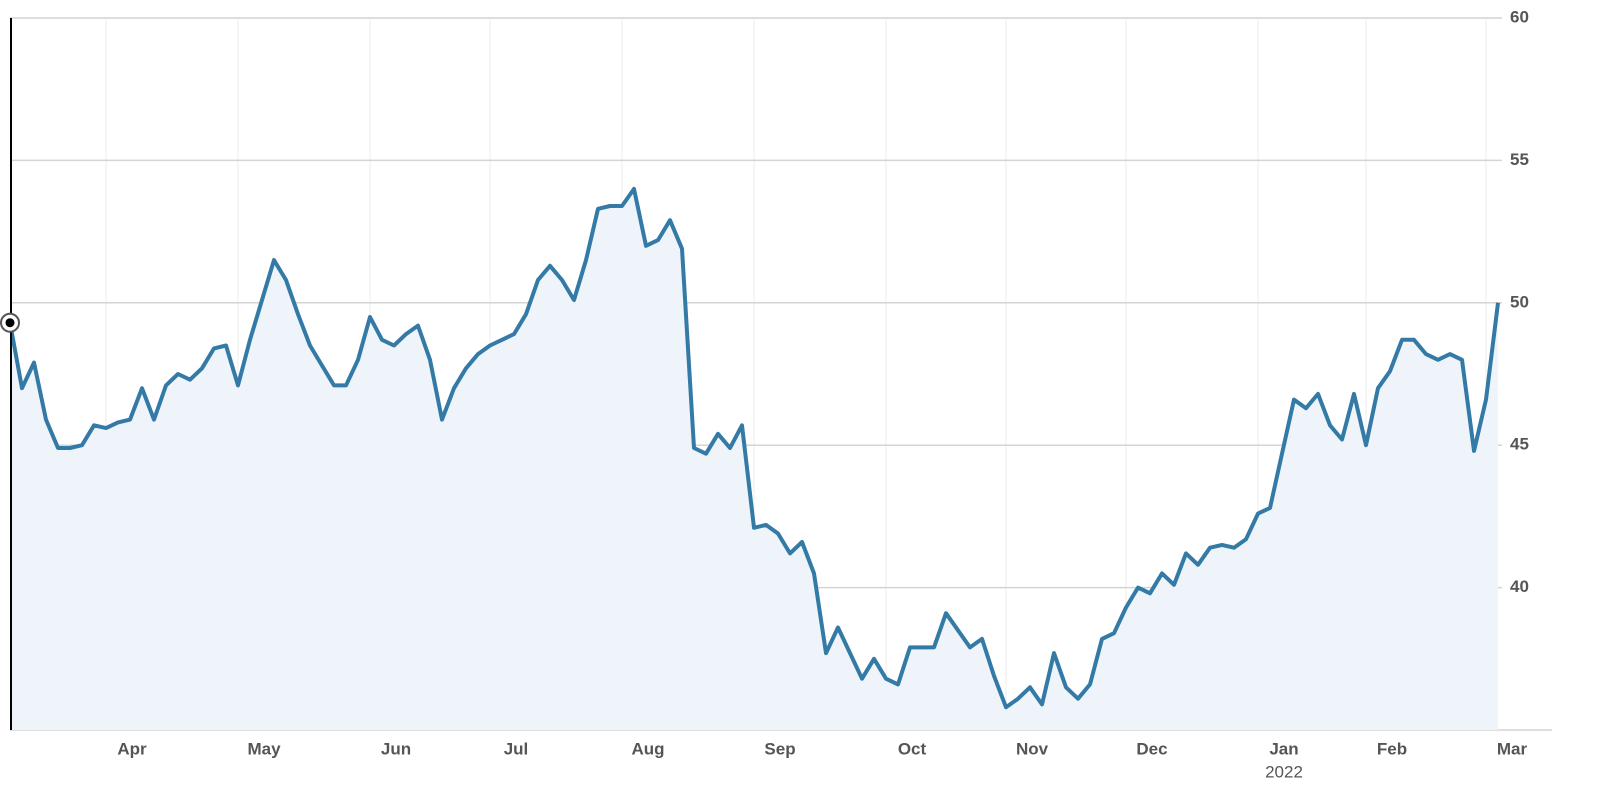 This screenshot has height=805, width=1604. I want to click on y-tick-label: 55, so click(1519, 159).